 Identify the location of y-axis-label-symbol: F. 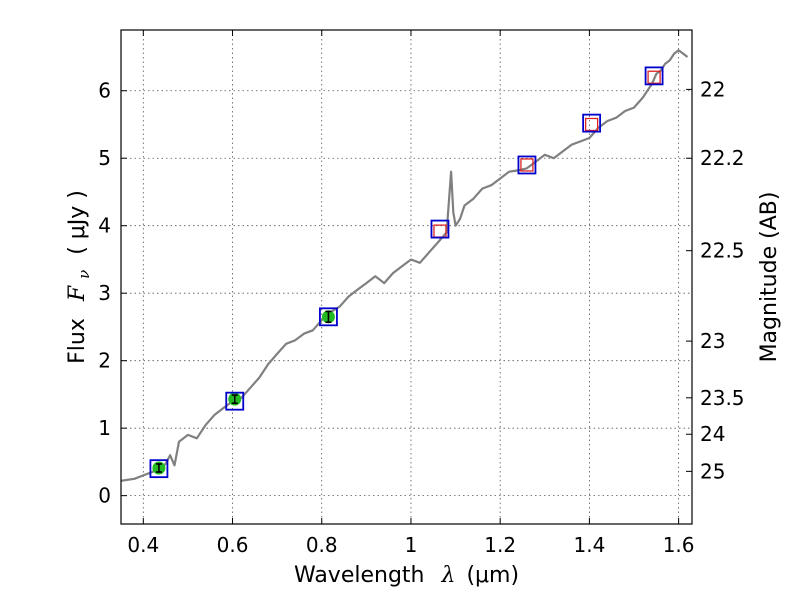
(77, 293).